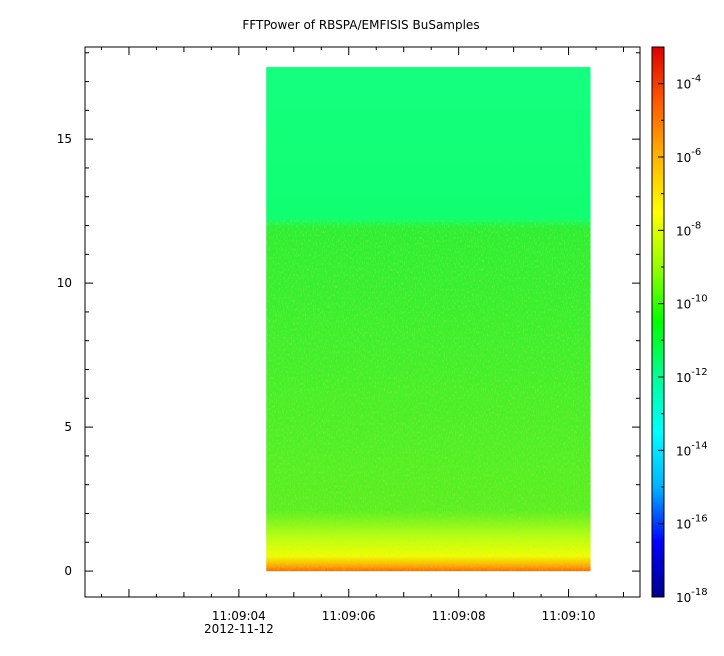 This screenshot has width=724, height=656. What do you see at coordinates (569, 616) in the screenshot?
I see `x-tick-label: 11:09:10` at bounding box center [569, 616].